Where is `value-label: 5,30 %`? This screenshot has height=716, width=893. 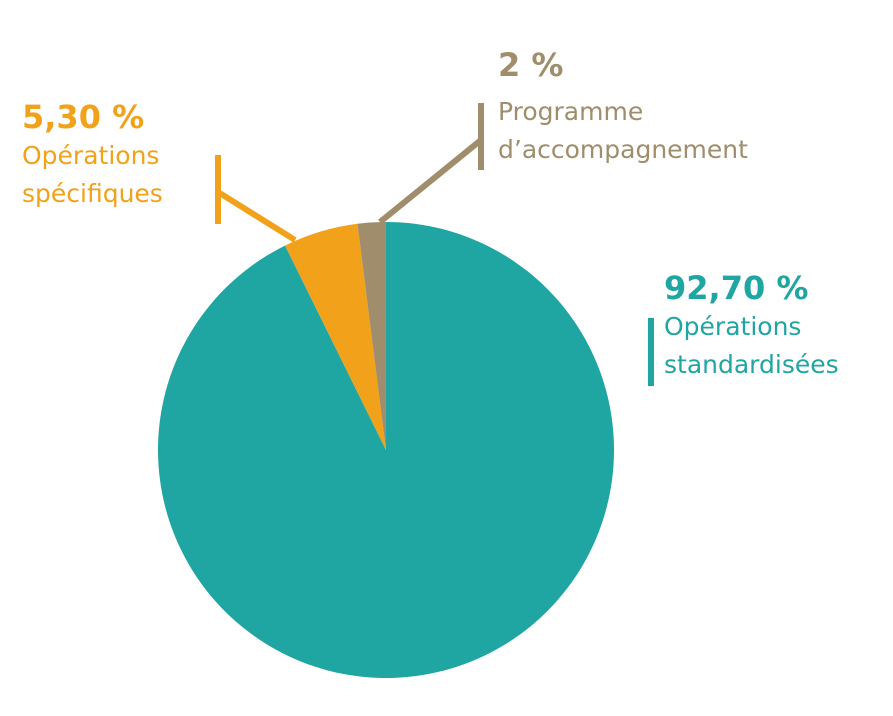 value-label: 5,30 % is located at coordinates (83, 117).